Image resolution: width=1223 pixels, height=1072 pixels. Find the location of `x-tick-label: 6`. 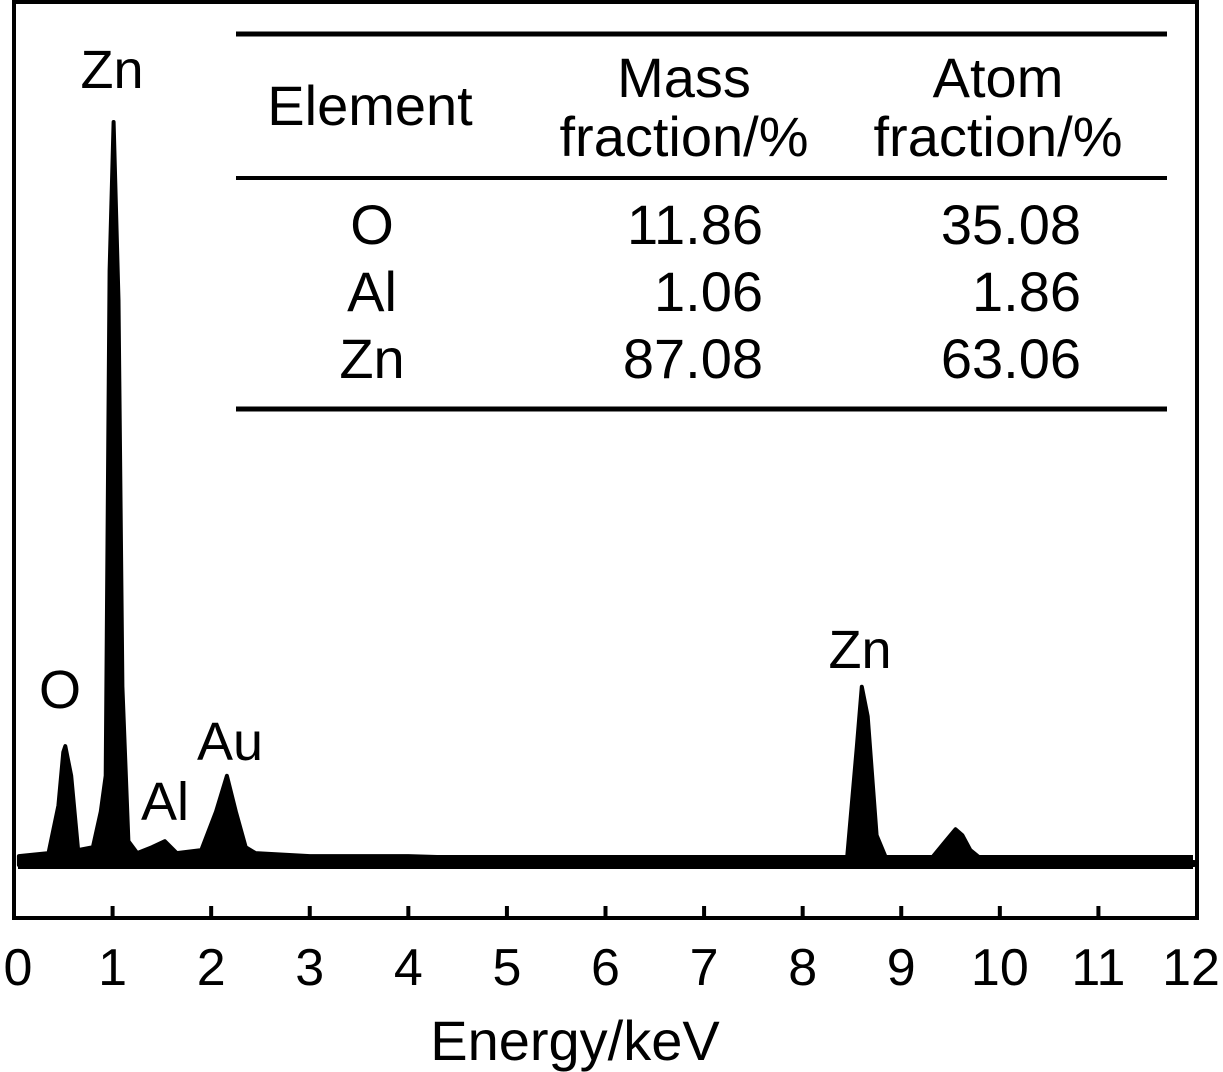

x-tick-label: 6 is located at coordinates (605, 968).